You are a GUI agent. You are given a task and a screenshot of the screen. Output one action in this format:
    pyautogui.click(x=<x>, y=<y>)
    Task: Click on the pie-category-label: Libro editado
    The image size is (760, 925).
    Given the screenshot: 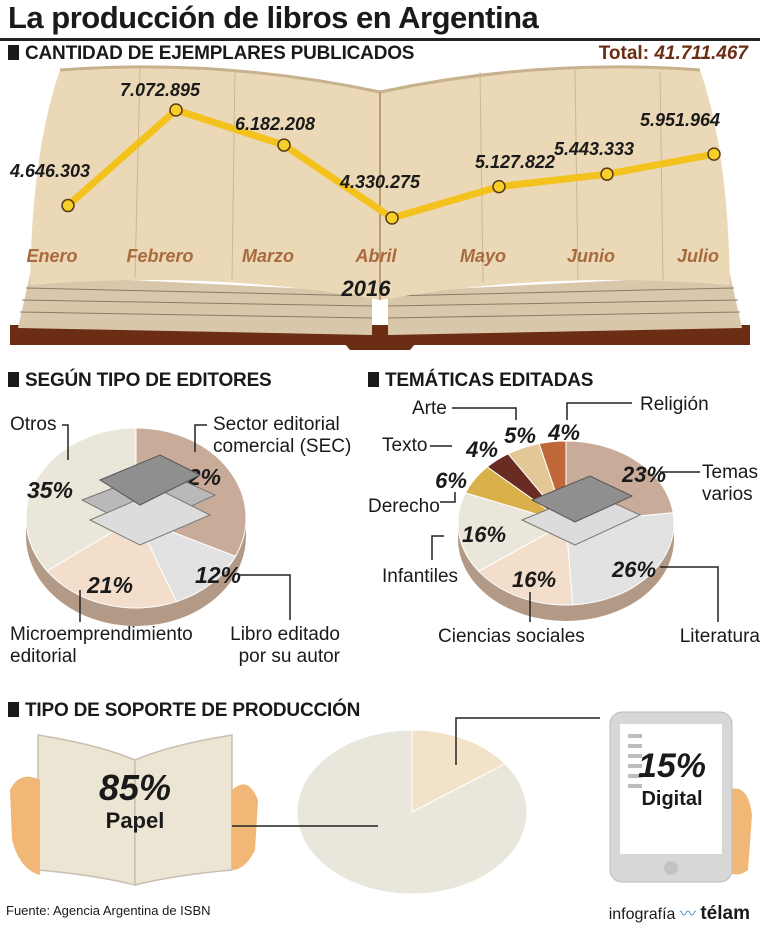 What is the action you would take?
    pyautogui.click(x=285, y=634)
    